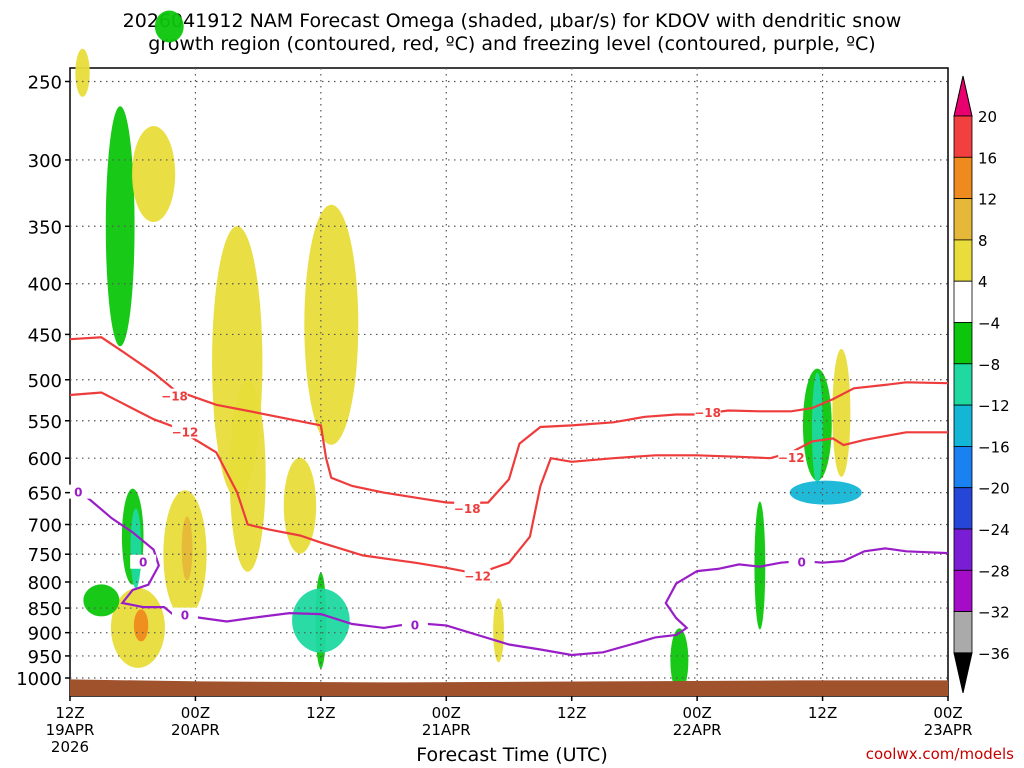 This screenshot has width=1024, height=768. Describe the element at coordinates (994, 406) in the screenshot. I see `colorbar-label: −12` at that location.